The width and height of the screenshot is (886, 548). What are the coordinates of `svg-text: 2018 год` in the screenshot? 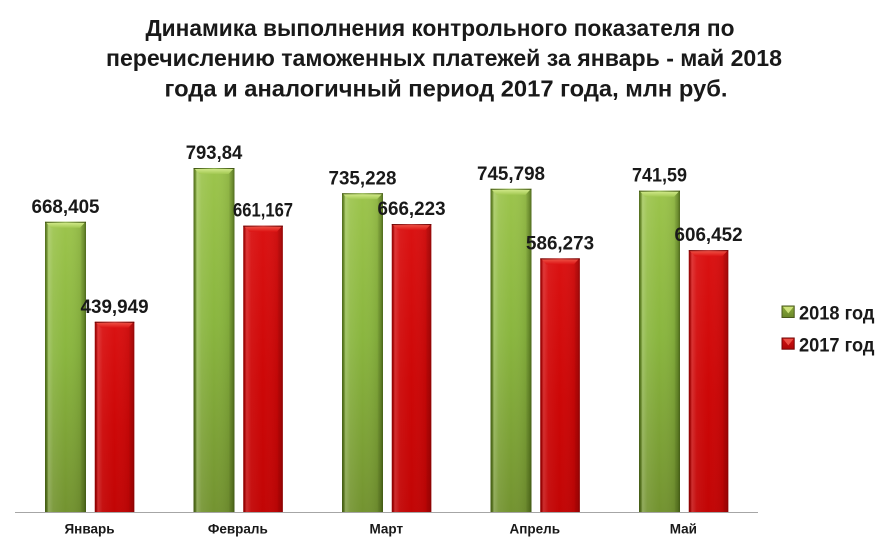 It's located at (837, 313).